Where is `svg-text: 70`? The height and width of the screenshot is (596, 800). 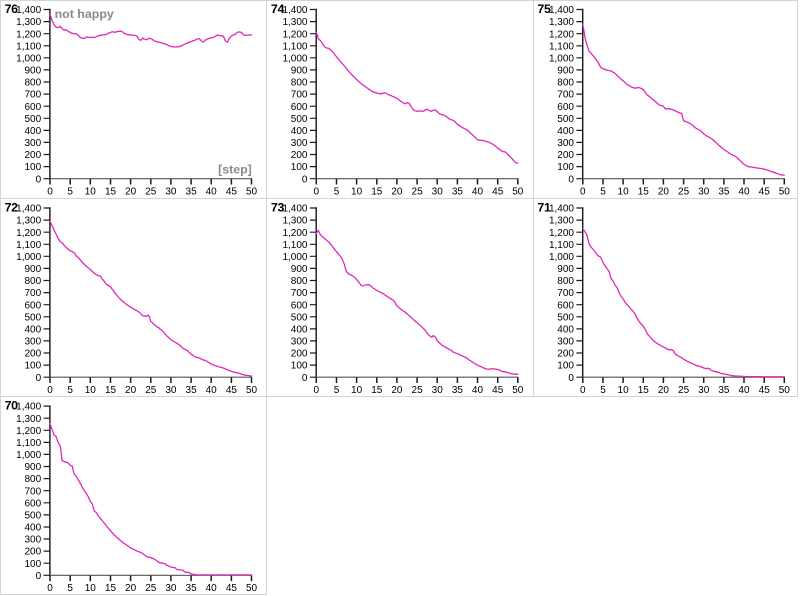
svg-text: 70 is located at coordinates (12, 406).